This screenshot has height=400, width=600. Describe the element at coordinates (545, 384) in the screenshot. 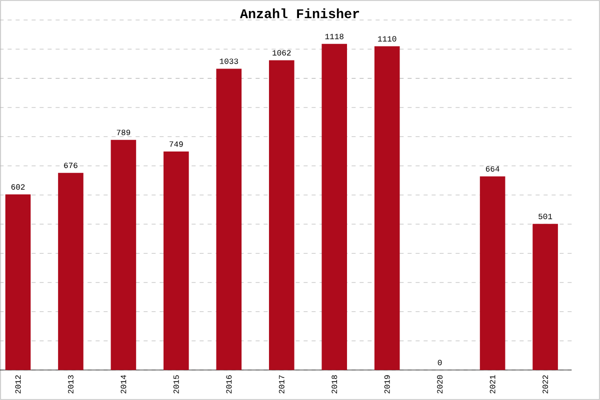

I see `x-tick-label: 2022` at that location.